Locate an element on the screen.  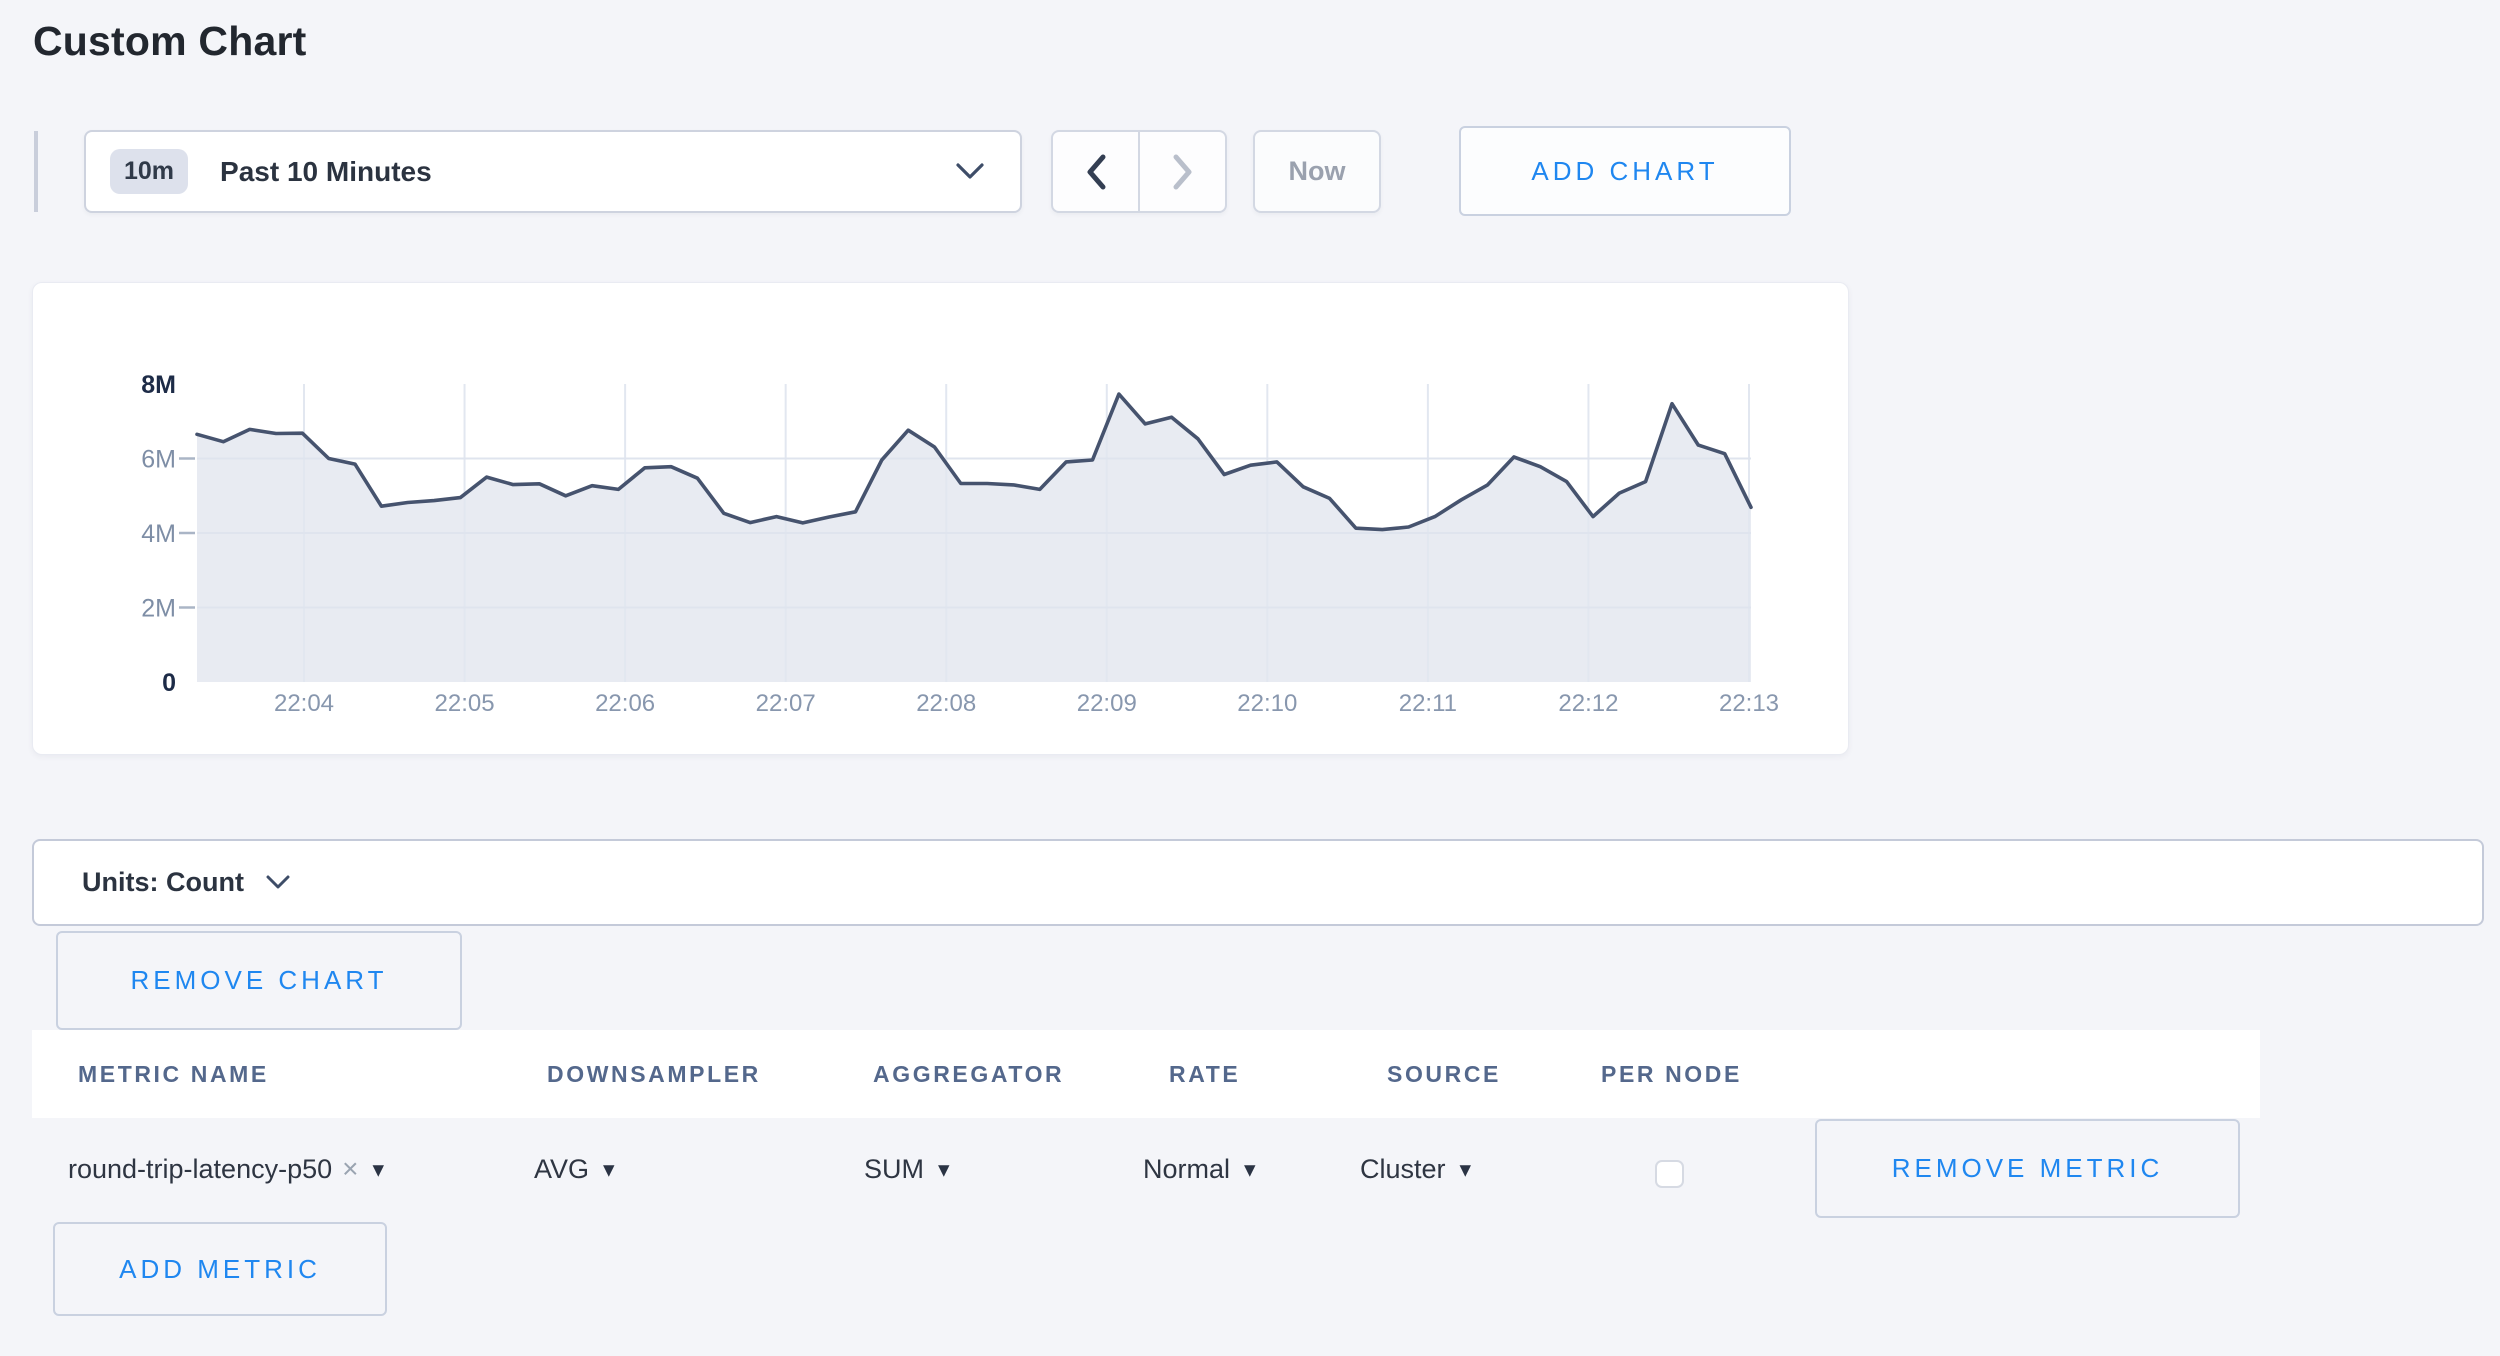
chevron-left-icon is located at coordinates (1096, 171).